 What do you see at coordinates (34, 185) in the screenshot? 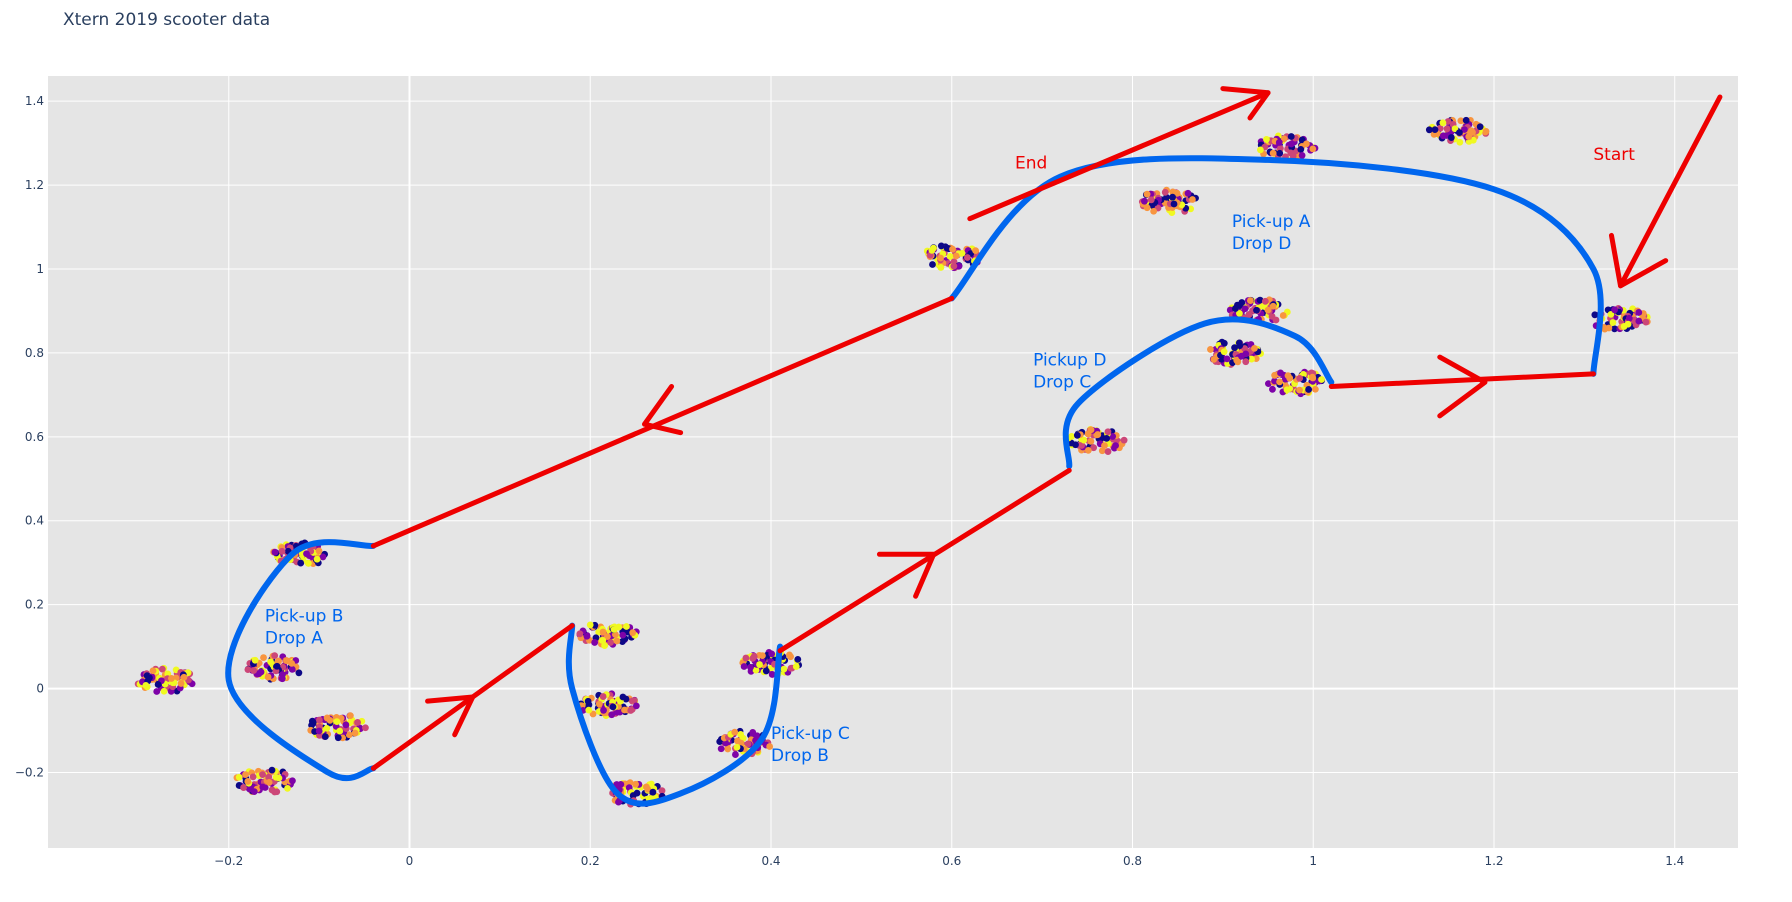
I see `y-tick-label: 1.2` at bounding box center [34, 185].